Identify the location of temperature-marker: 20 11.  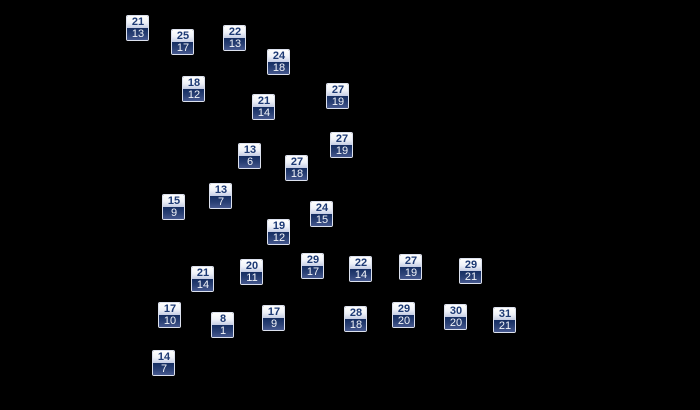
(251, 272).